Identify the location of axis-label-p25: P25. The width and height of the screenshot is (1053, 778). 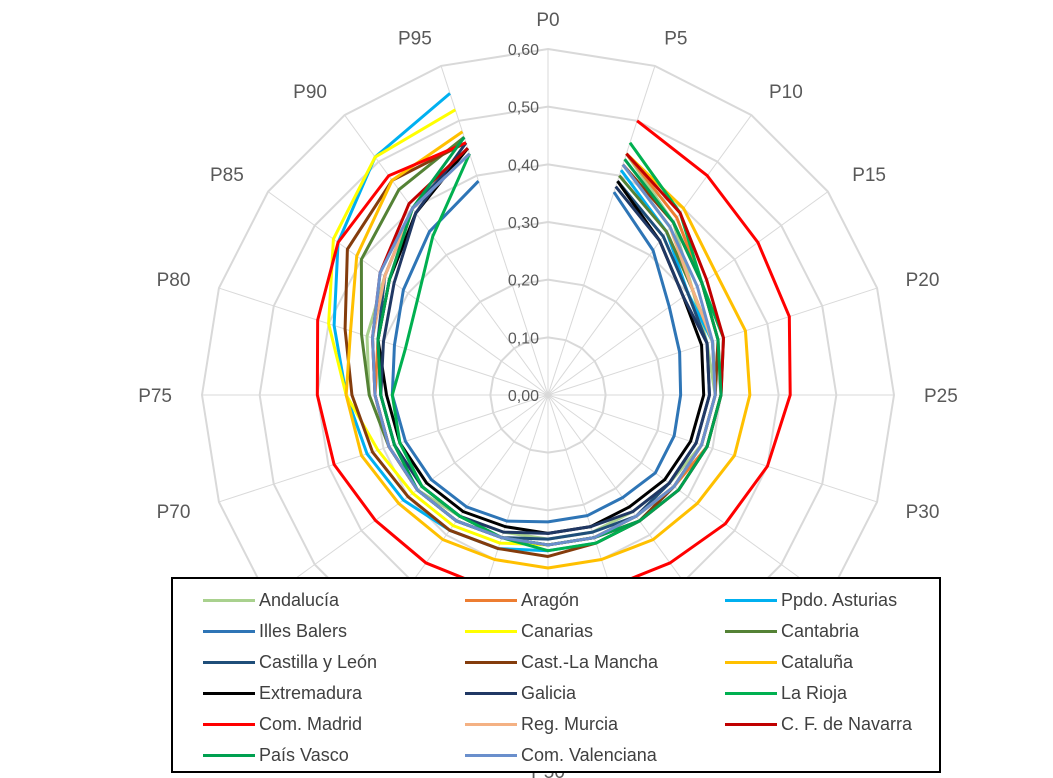
(941, 396).